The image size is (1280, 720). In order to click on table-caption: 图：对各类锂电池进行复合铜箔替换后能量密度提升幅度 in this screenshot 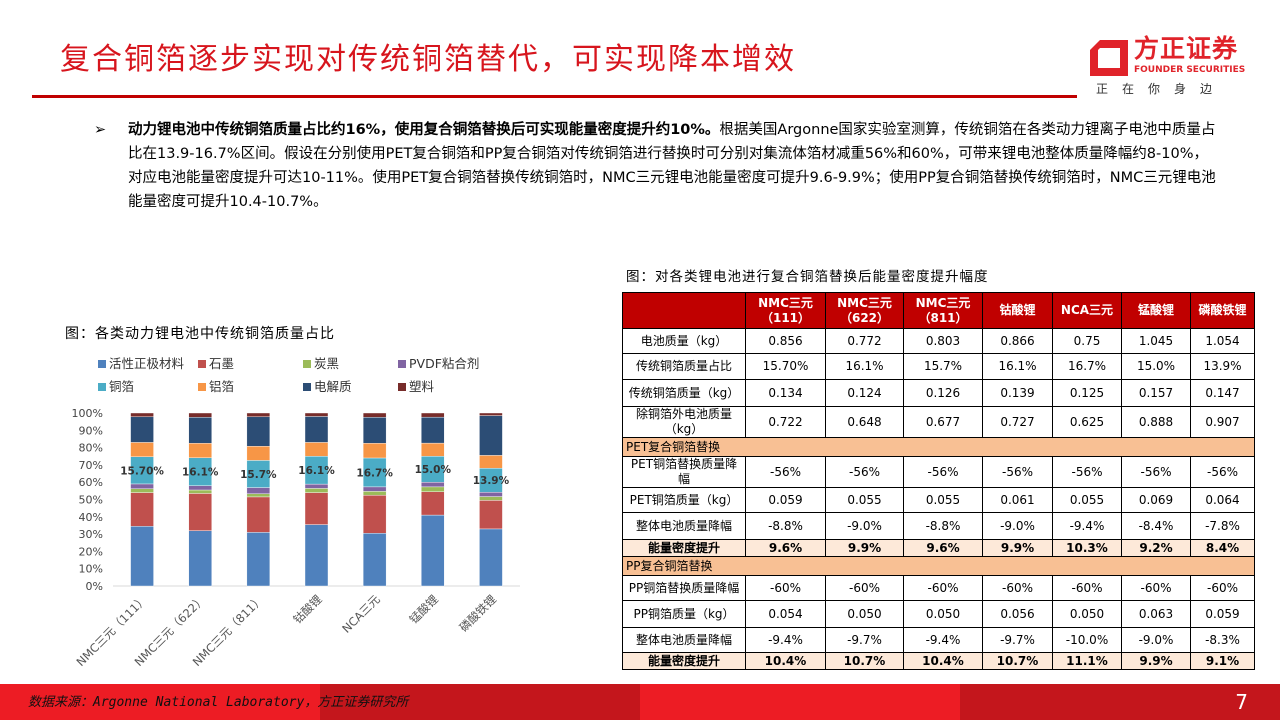, I will do `click(807, 277)`.